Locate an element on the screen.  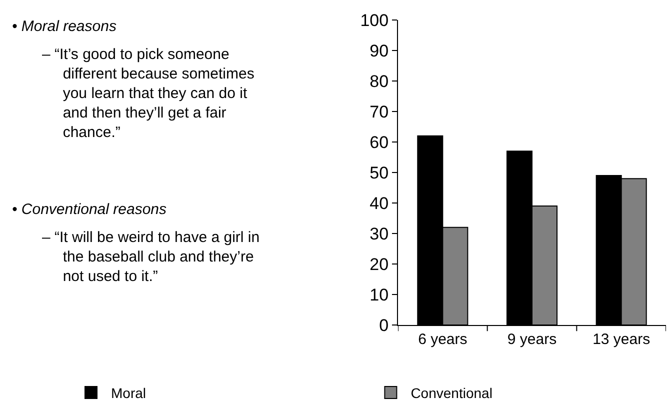
text: – “It’s good to pick someone different because sometimes you learn that they can do it and then they’ll get a fair chance.” is located at coordinates (148, 93).